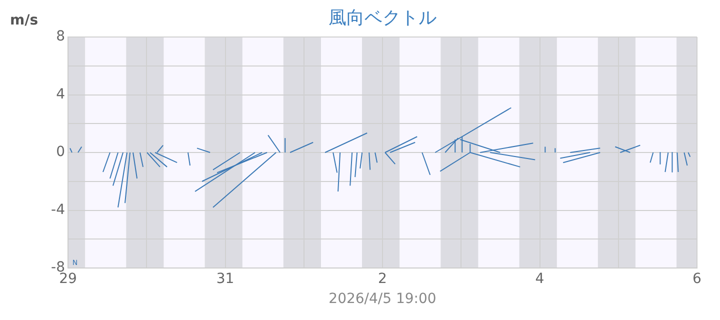 The height and width of the screenshot is (320, 720). Describe the element at coordinates (225, 279) in the screenshot. I see `x-tick-label: 31` at that location.